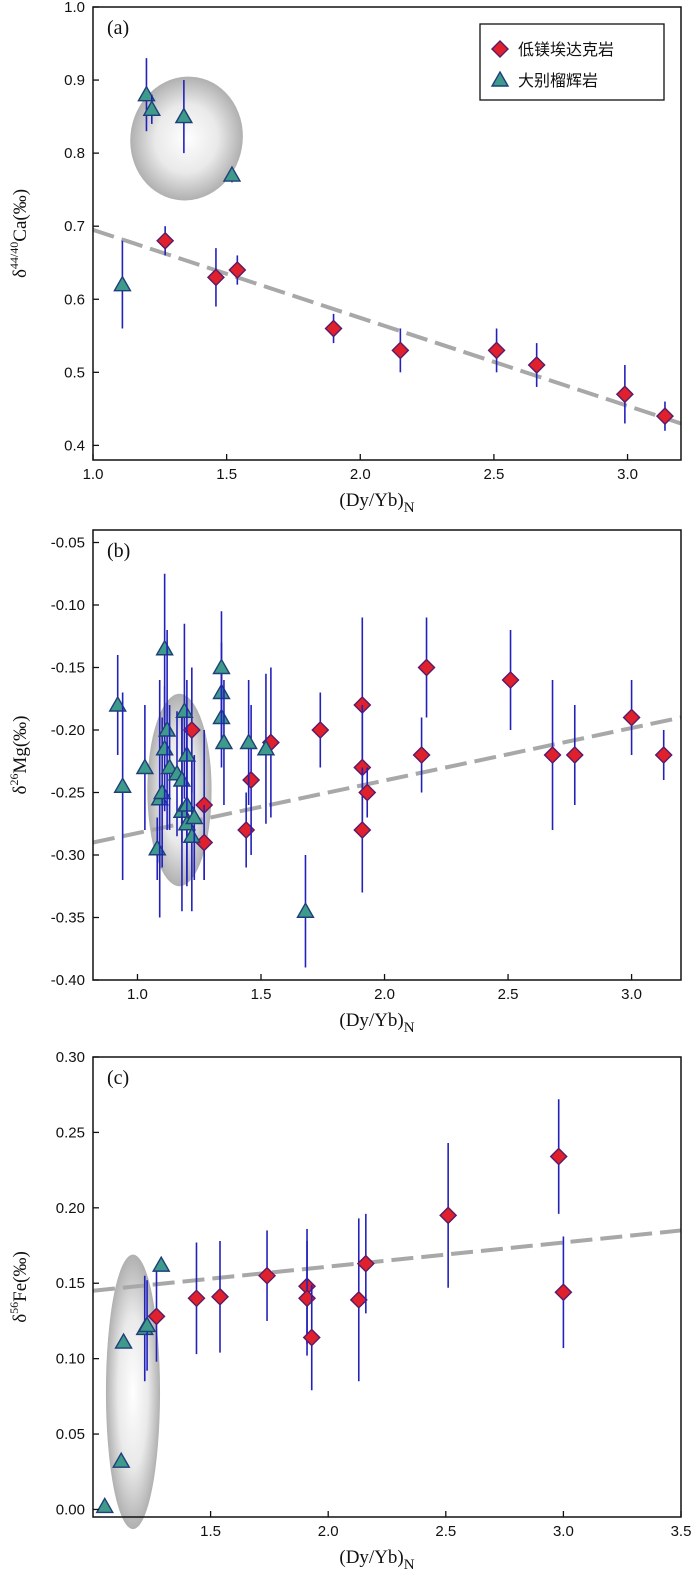 The image size is (700, 1591). What do you see at coordinates (68, 605) in the screenshot?
I see `y-tick-label: -0.10` at bounding box center [68, 605].